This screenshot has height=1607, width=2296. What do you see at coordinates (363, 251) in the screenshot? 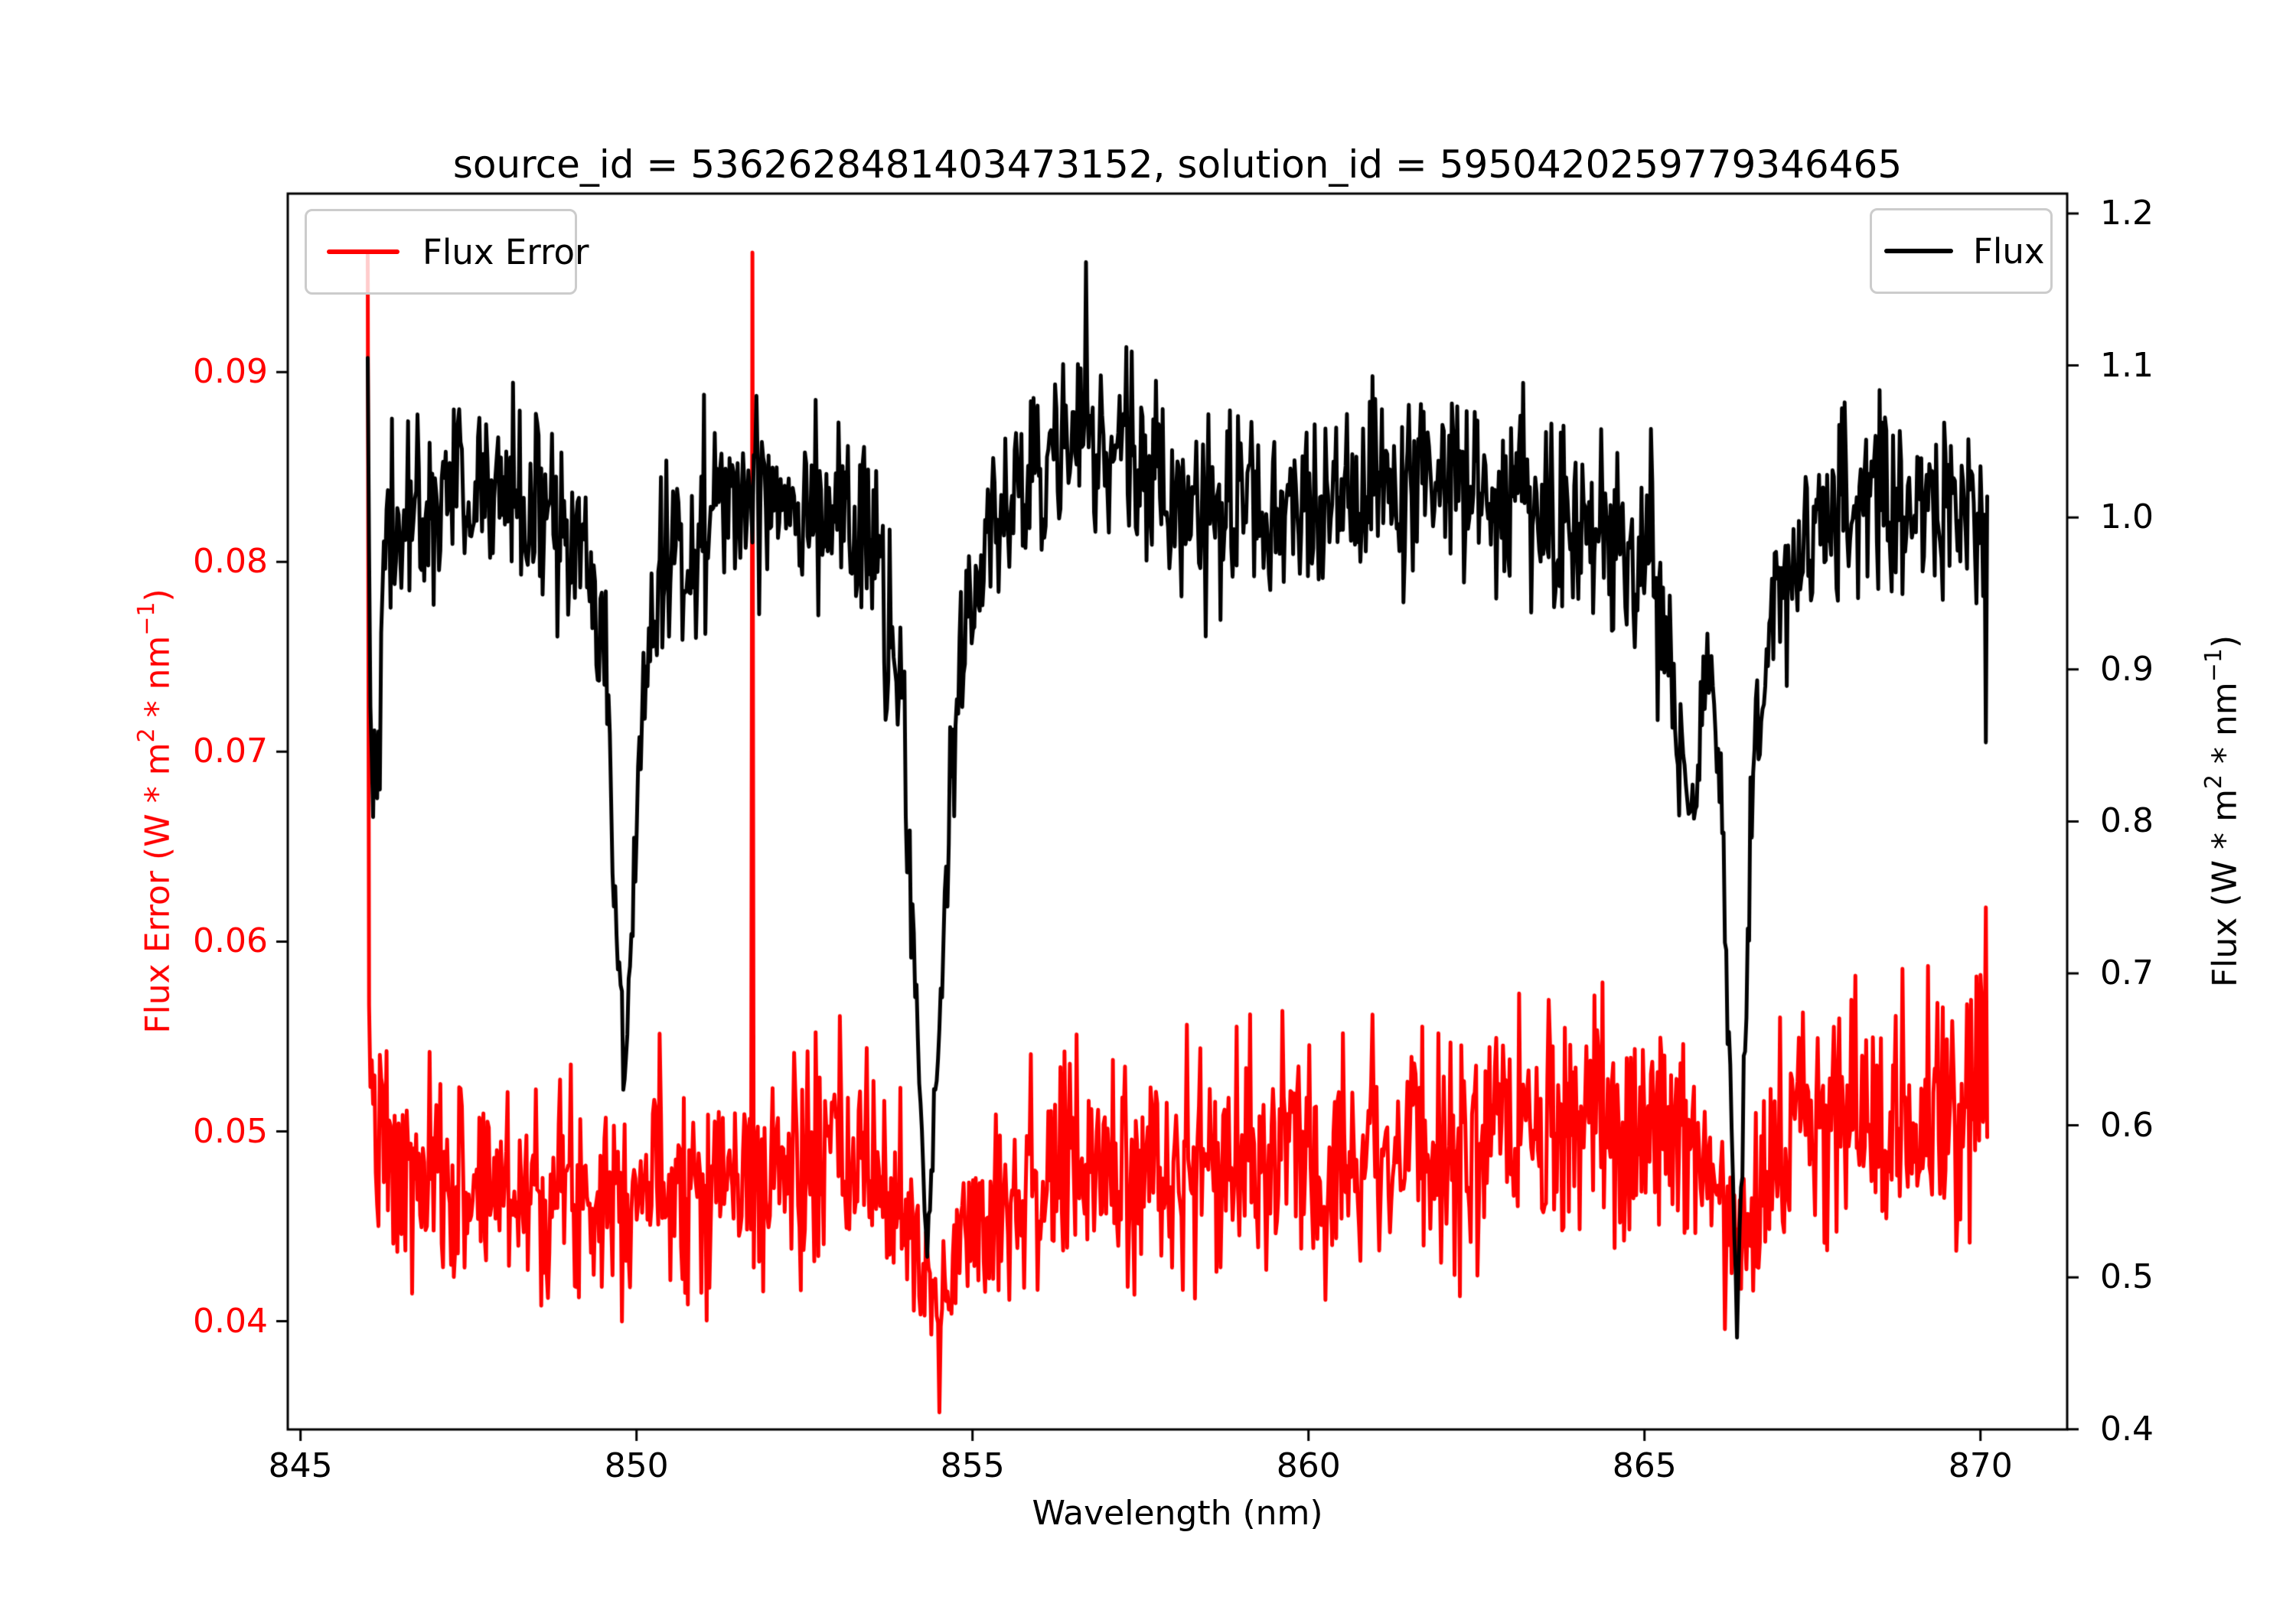
I see `flux-error-line-swatch` at bounding box center [363, 251].